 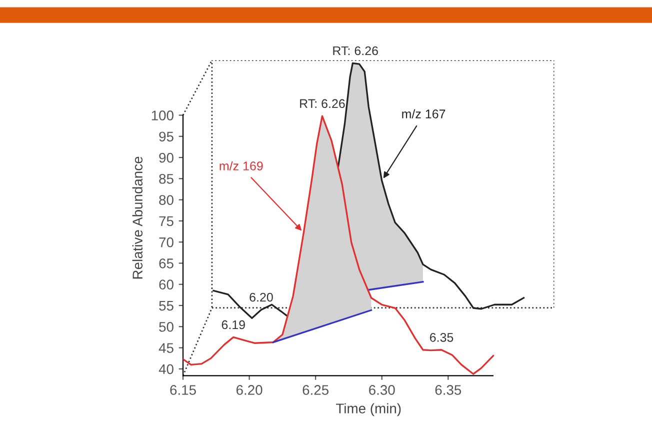 What do you see at coordinates (166, 179) in the screenshot?
I see `y-tick-label: 85` at bounding box center [166, 179].